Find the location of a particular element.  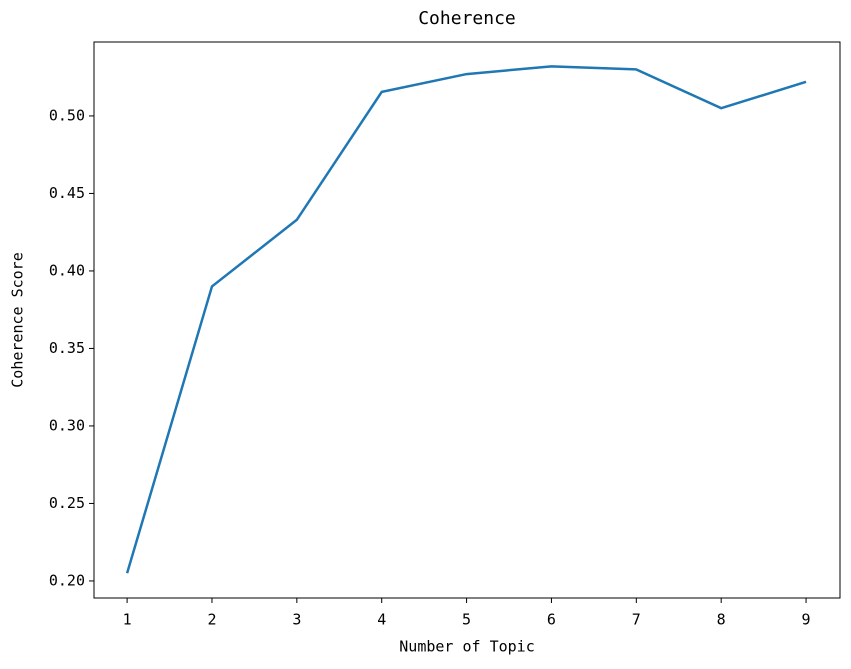

x-axis-label: Number of Topic is located at coordinates (466, 647).